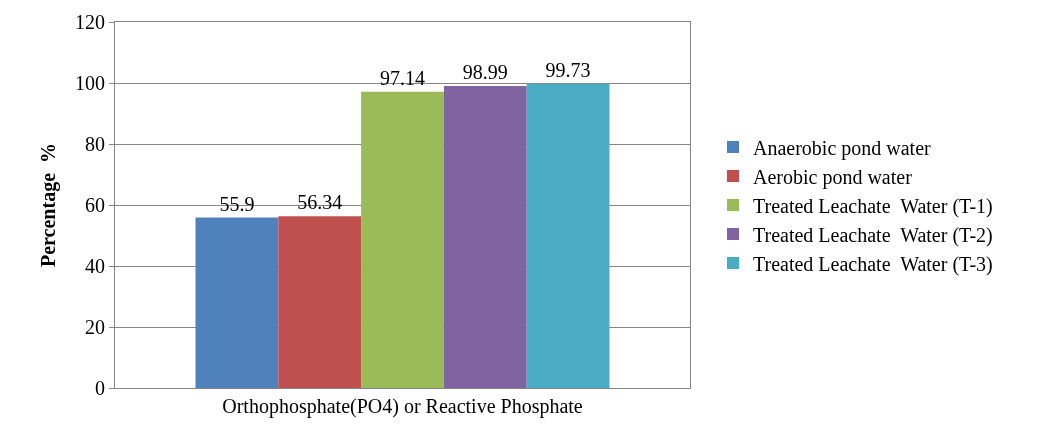  I want to click on y-tick-label: 20, so click(95, 327).